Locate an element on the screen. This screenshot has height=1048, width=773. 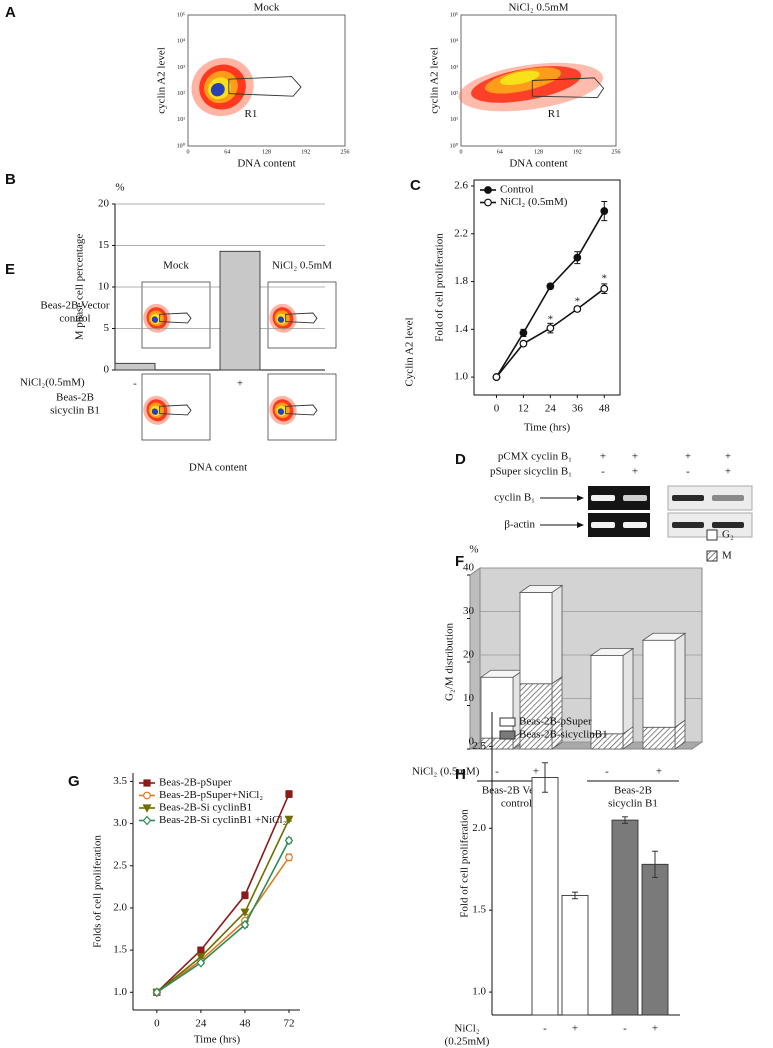
y-tick-label: 10⁴ is located at coordinates (181, 42).